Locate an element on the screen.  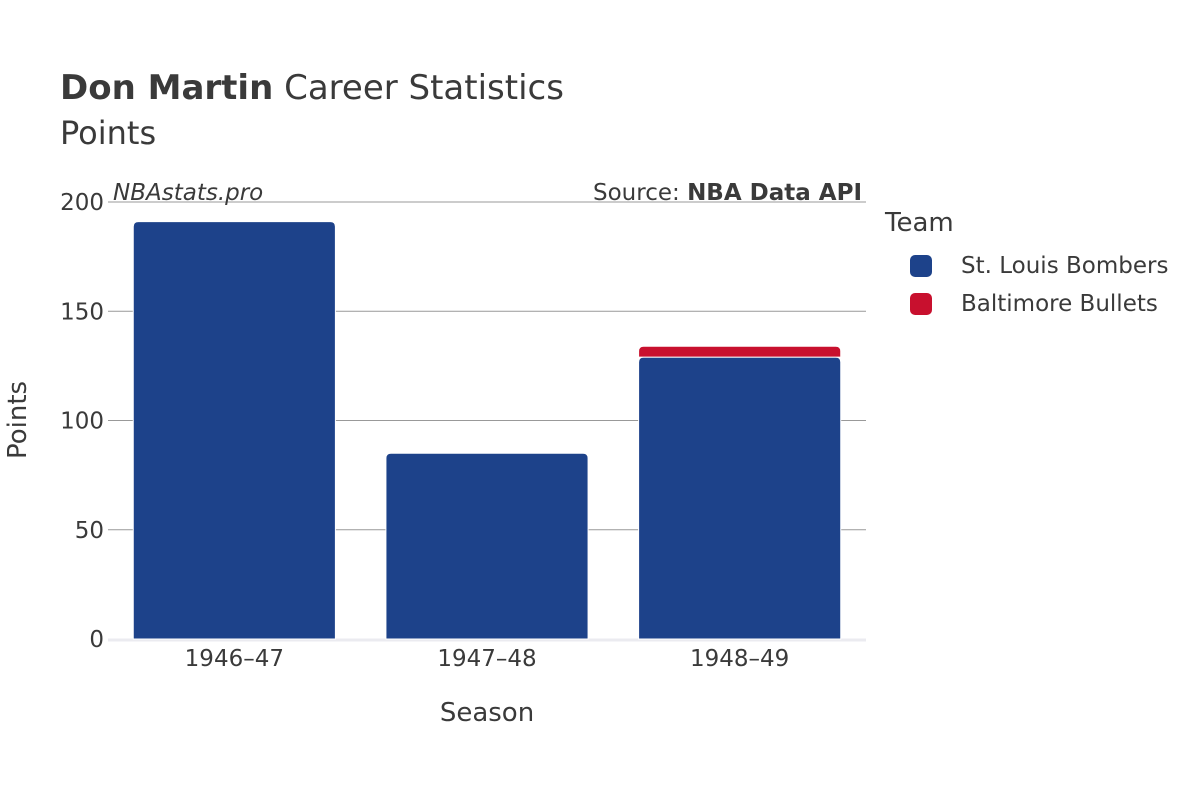
source-prefix: Source: is located at coordinates (640, 193).